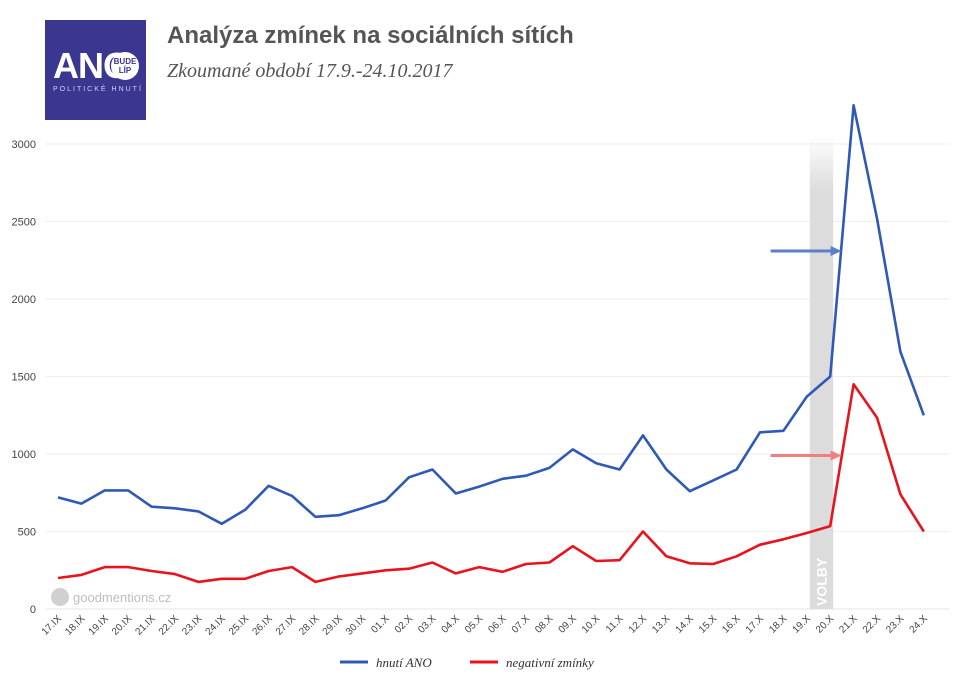 This screenshot has height=680, width=960. What do you see at coordinates (309, 625) in the screenshot?
I see `x-tick-label: 28.IX` at bounding box center [309, 625].